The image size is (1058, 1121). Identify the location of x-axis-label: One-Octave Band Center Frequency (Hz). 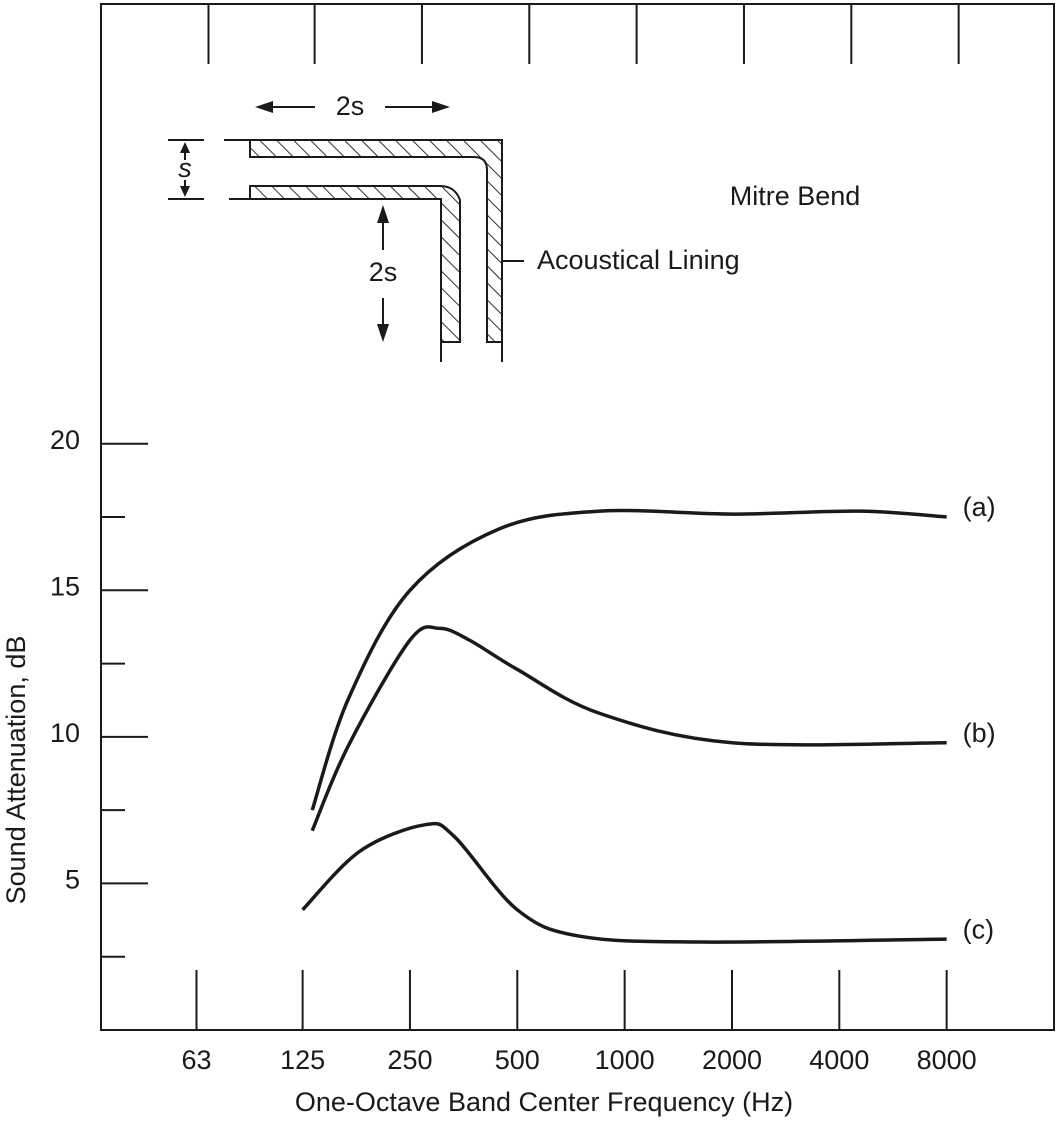
(544, 1102).